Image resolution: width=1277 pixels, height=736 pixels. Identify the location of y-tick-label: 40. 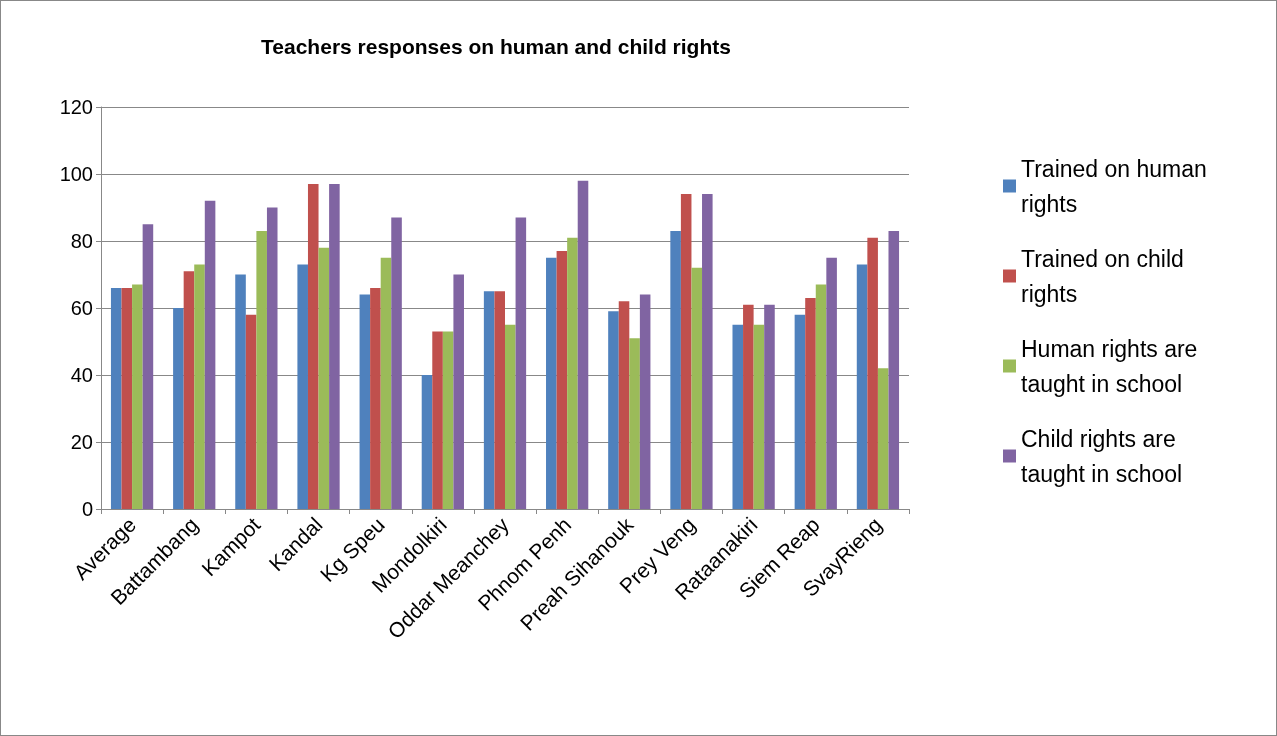
(81, 375).